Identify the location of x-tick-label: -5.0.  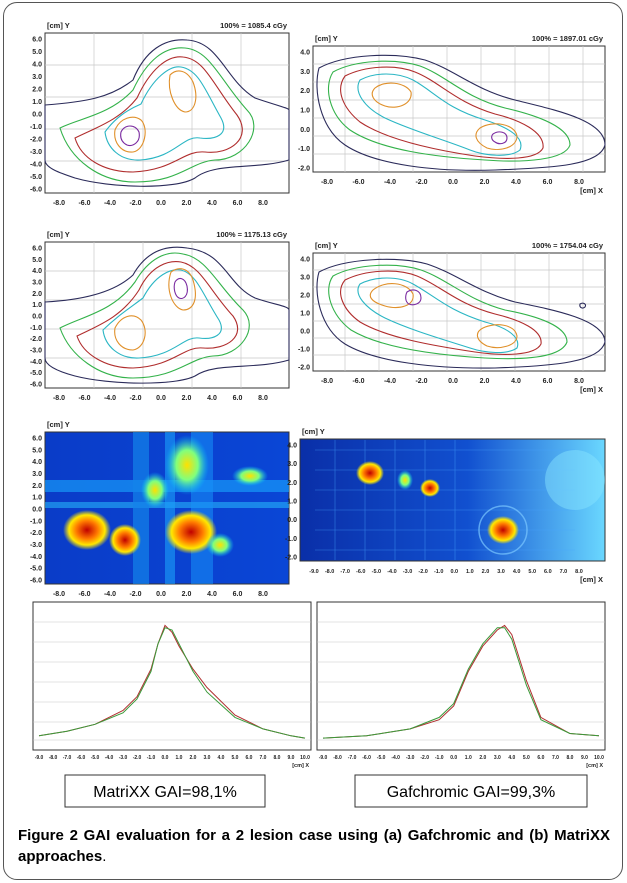
(376, 572).